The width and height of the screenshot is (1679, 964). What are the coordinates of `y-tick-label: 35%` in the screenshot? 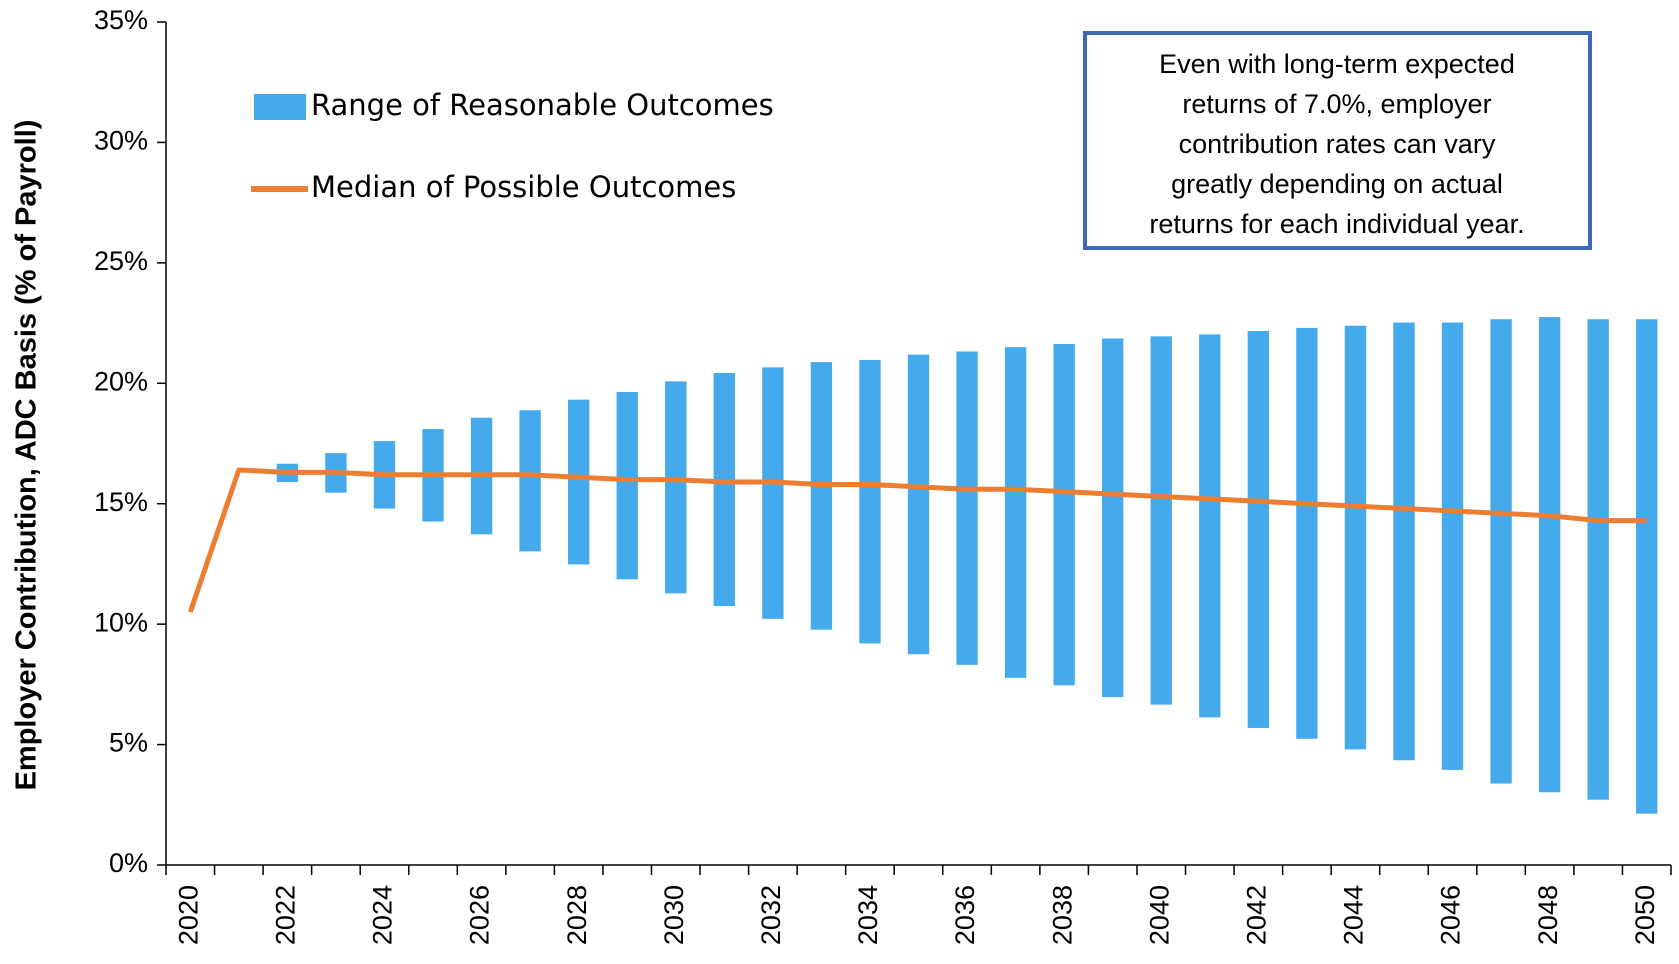 It's located at (121, 20).